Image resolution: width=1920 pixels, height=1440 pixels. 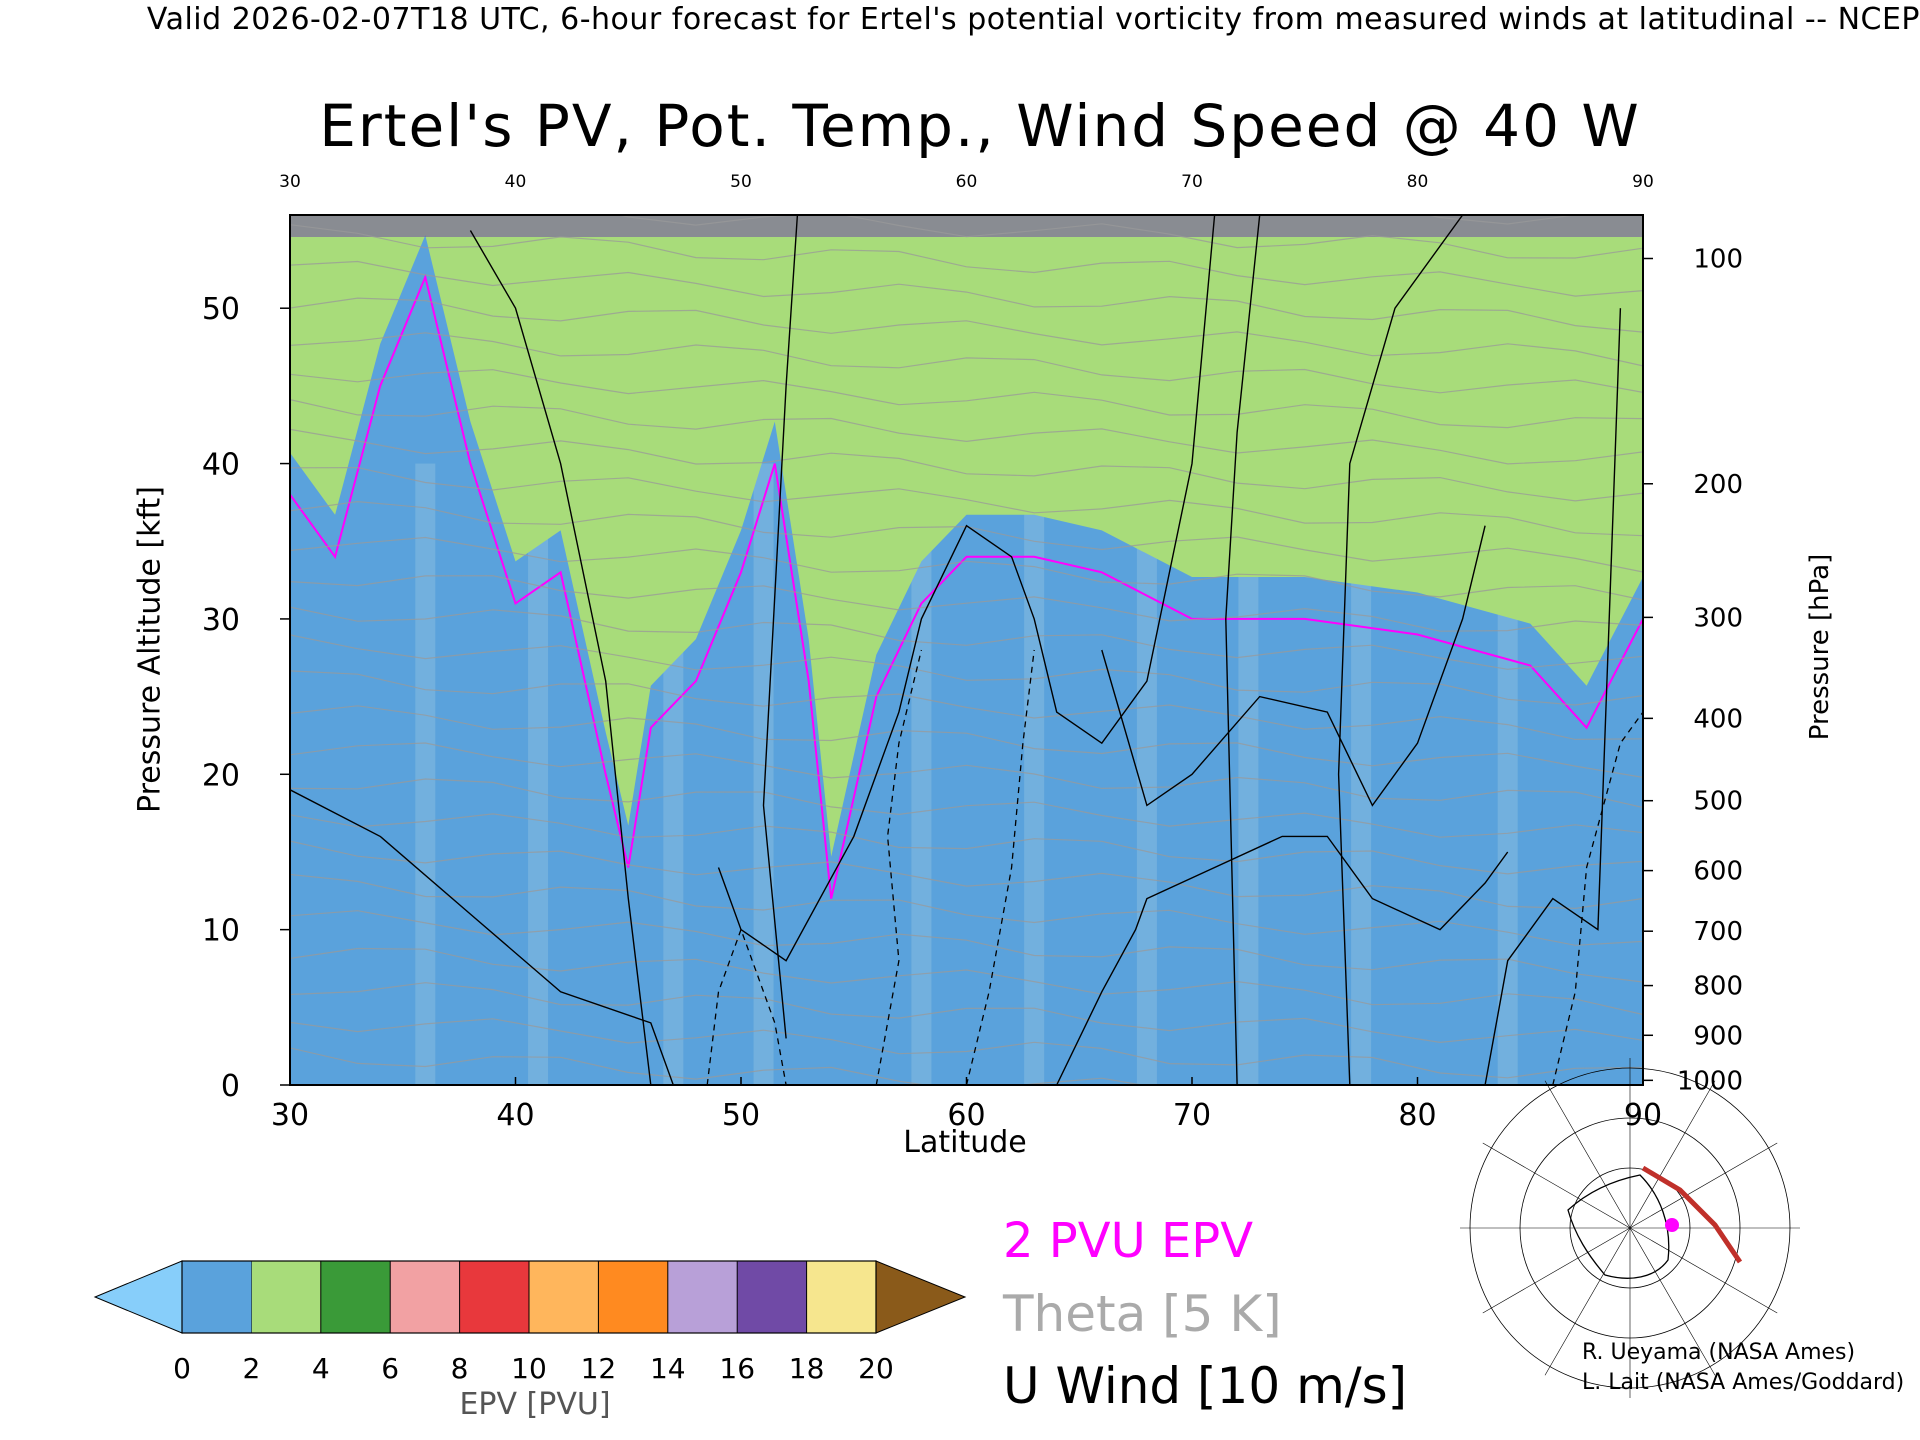 What do you see at coordinates (1718, 932) in the screenshot?
I see `pressure-tick-label: 700` at bounding box center [1718, 932].